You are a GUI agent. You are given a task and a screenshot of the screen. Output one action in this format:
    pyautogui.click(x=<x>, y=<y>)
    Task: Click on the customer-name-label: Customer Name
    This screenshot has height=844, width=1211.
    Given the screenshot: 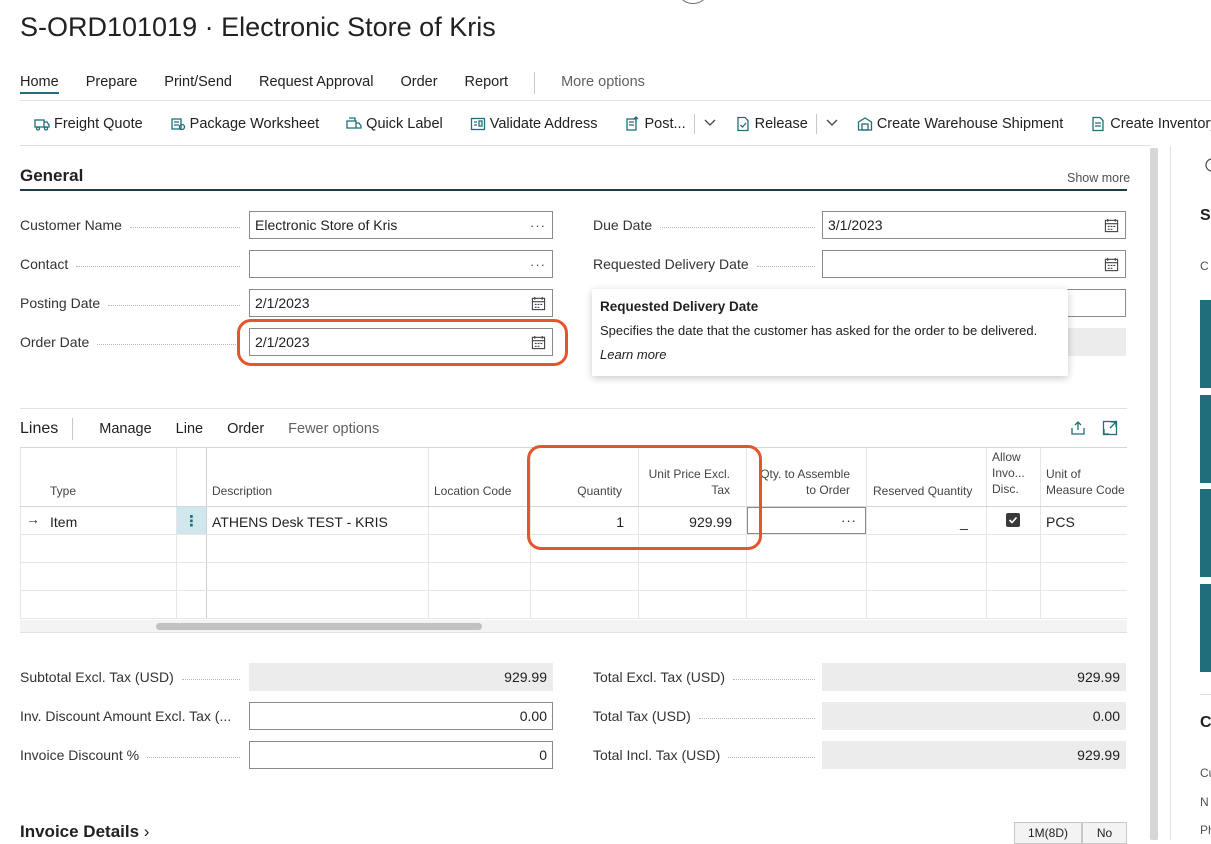 What is the action you would take?
    pyautogui.click(x=130, y=225)
    